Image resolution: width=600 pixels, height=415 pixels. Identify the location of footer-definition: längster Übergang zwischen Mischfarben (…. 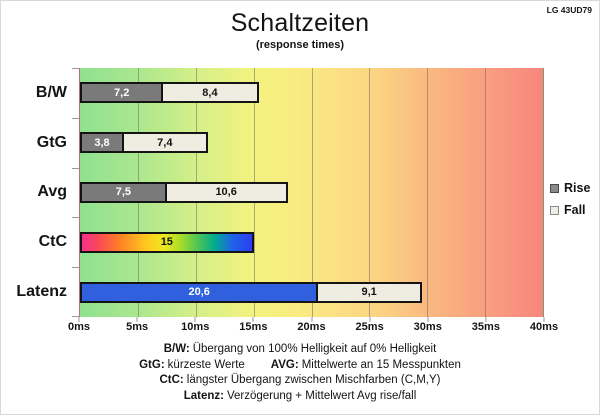
(313, 380).